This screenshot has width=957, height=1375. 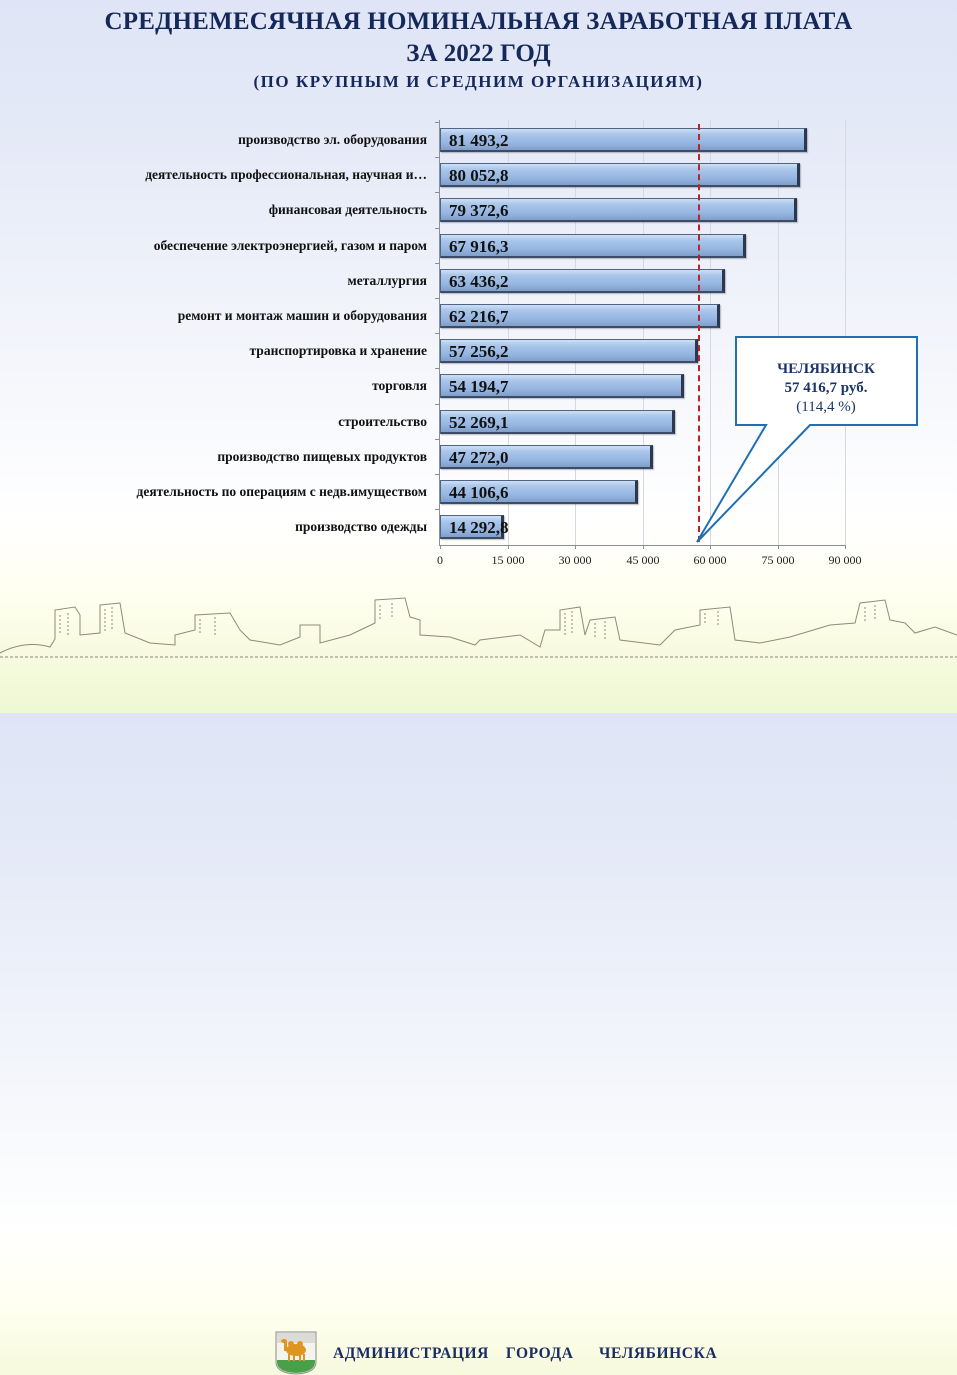 What do you see at coordinates (575, 560) in the screenshot?
I see `x-tick-label: 30 000` at bounding box center [575, 560].